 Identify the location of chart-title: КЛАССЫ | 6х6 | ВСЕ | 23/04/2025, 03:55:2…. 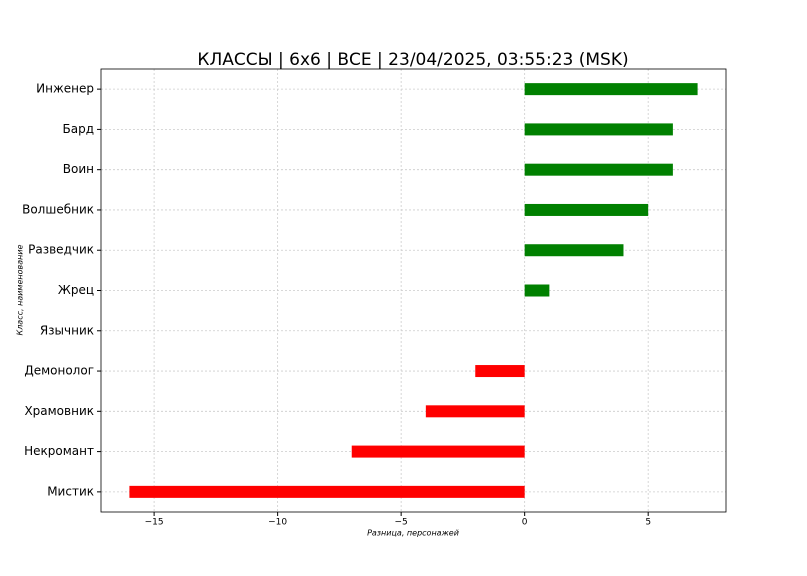
(412, 60).